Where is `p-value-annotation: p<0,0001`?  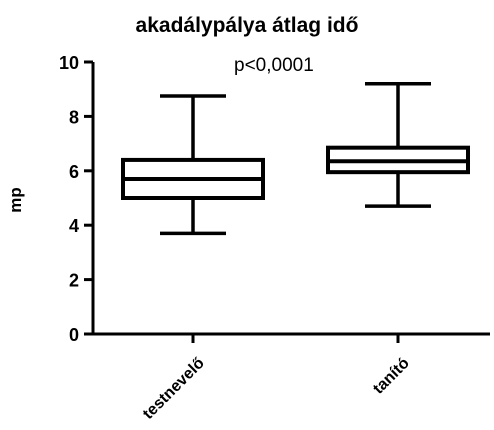
p-value-annotation: p<0,0001 is located at coordinates (274, 65).